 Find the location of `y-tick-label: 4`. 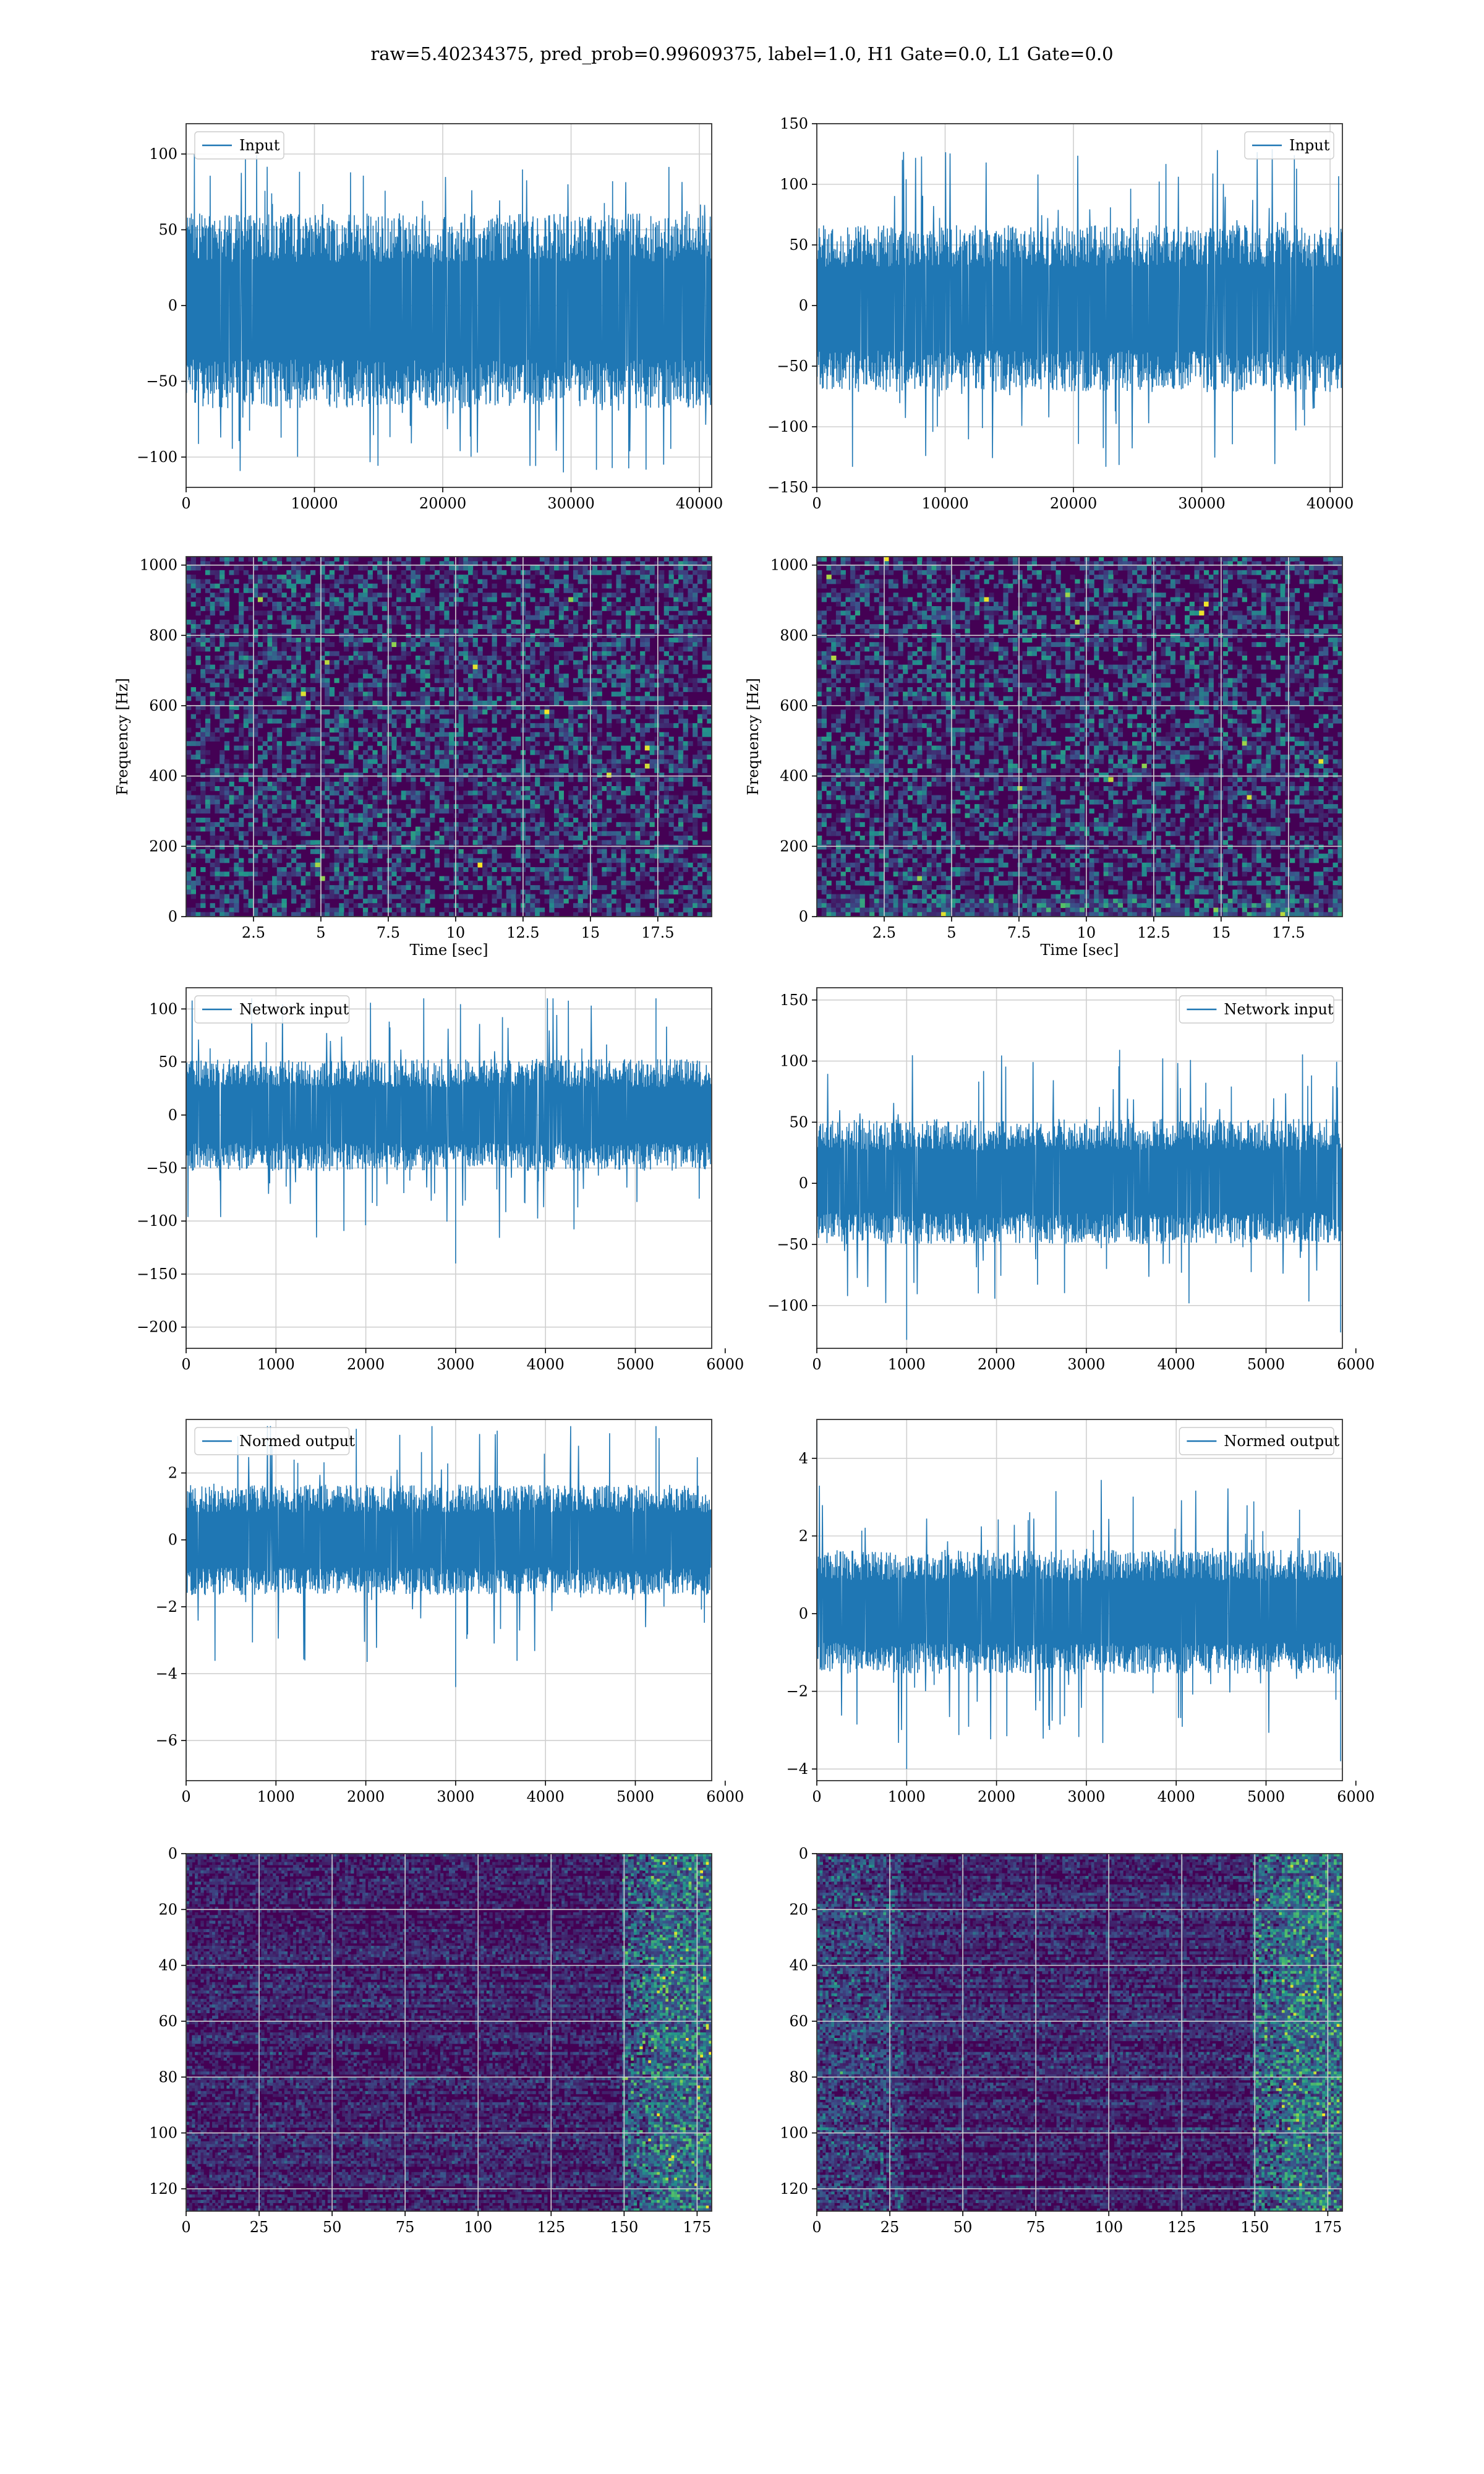

y-tick-label: 4 is located at coordinates (803, 1458).